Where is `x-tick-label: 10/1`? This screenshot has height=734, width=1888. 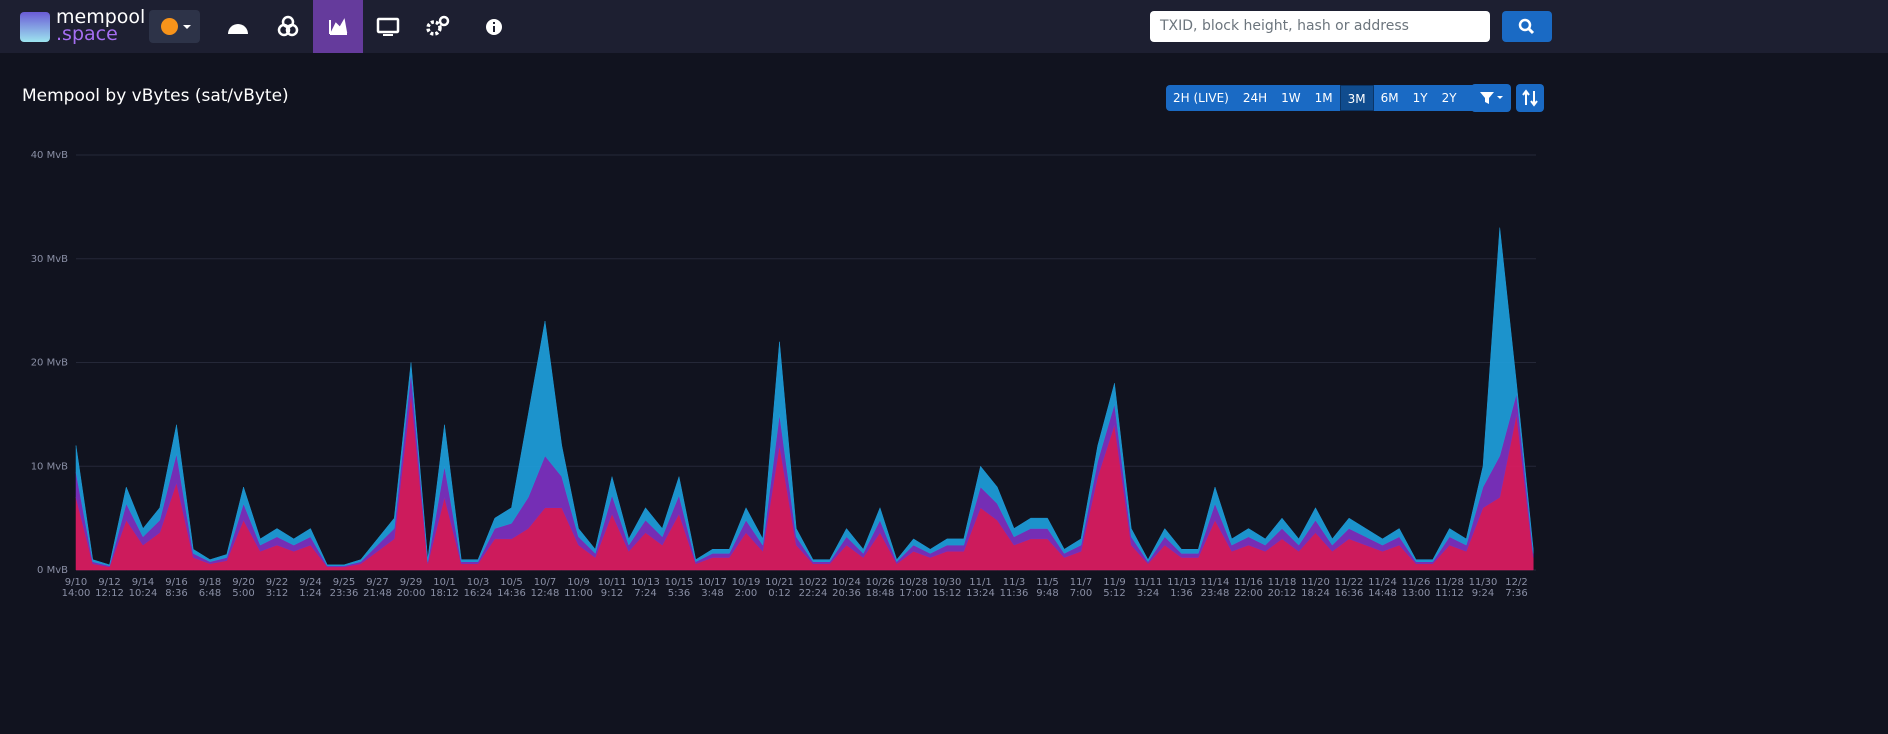 x-tick-label: 10/1 is located at coordinates (444, 582).